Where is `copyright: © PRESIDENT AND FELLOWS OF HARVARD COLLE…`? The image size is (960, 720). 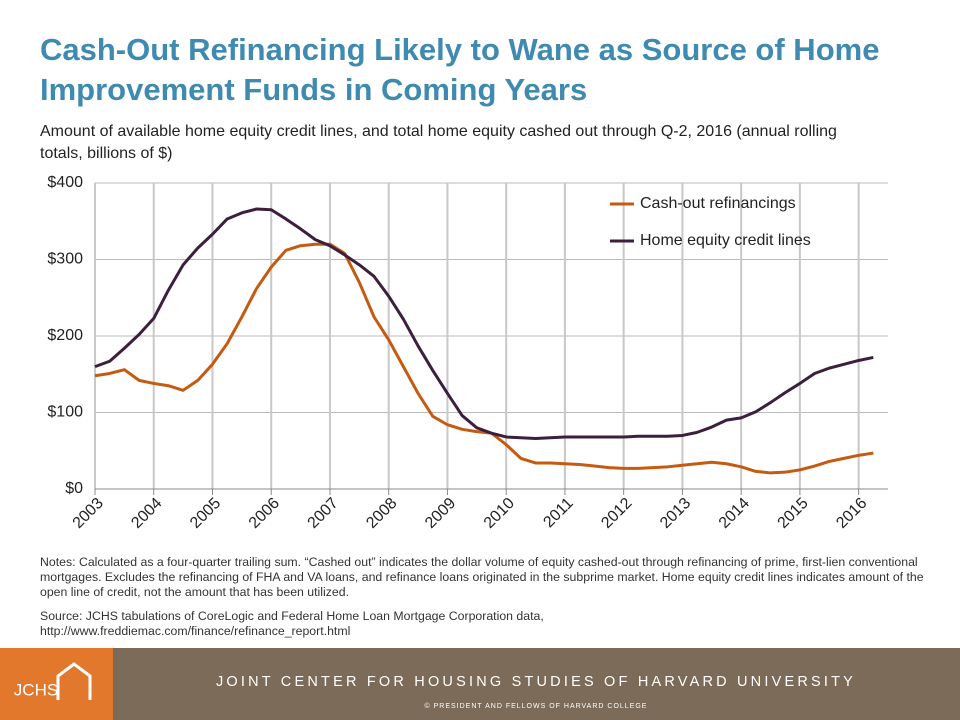
copyright: © PRESIDENT AND FELLOWS OF HARVARD COLLE… is located at coordinates (536, 706).